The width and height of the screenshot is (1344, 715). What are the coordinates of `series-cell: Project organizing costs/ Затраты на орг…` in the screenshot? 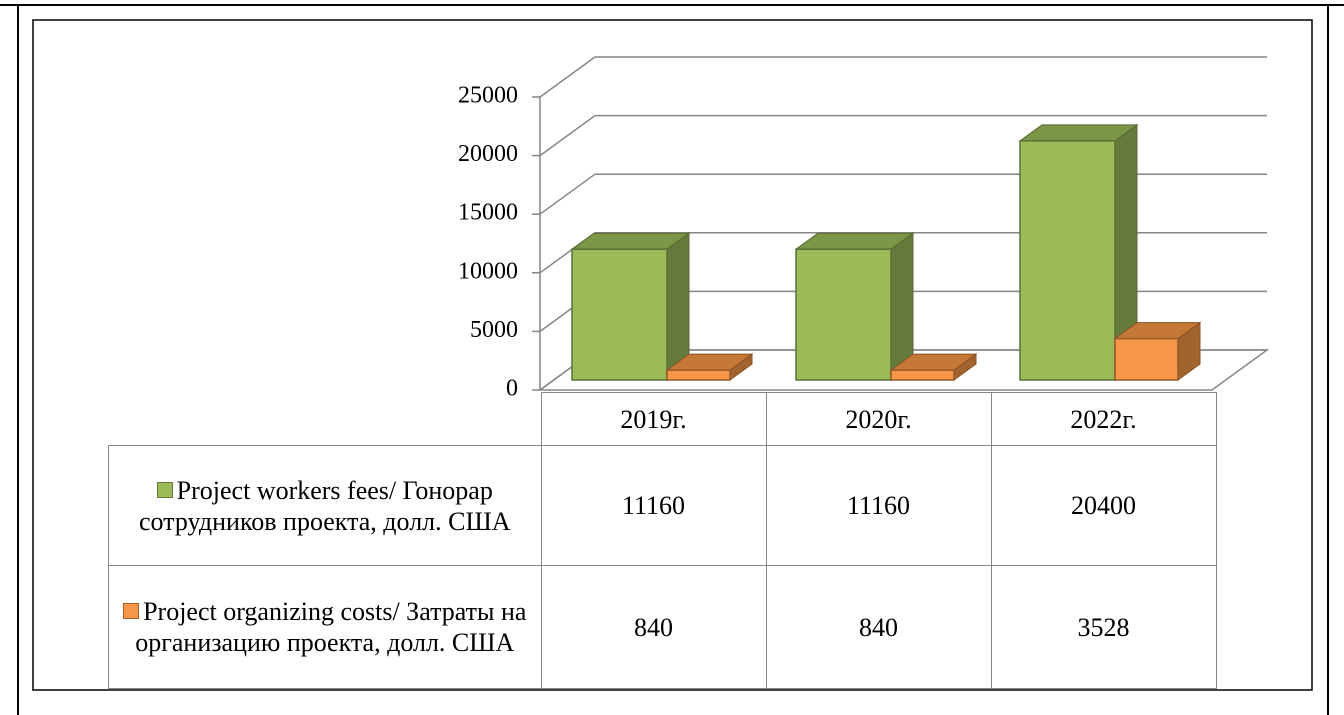 It's located at (325, 627).